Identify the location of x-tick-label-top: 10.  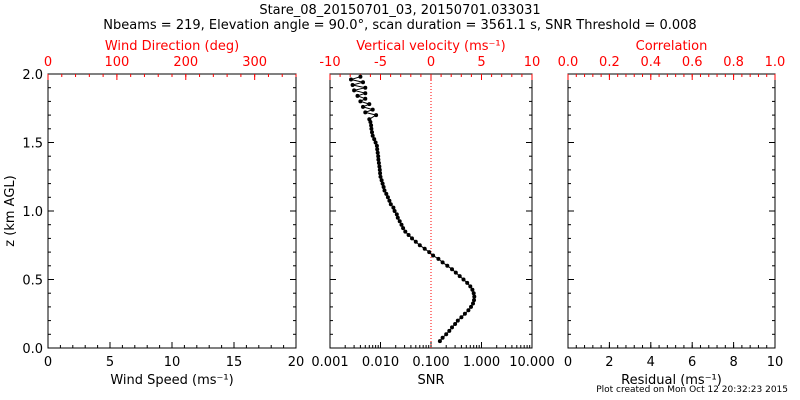
(532, 62).